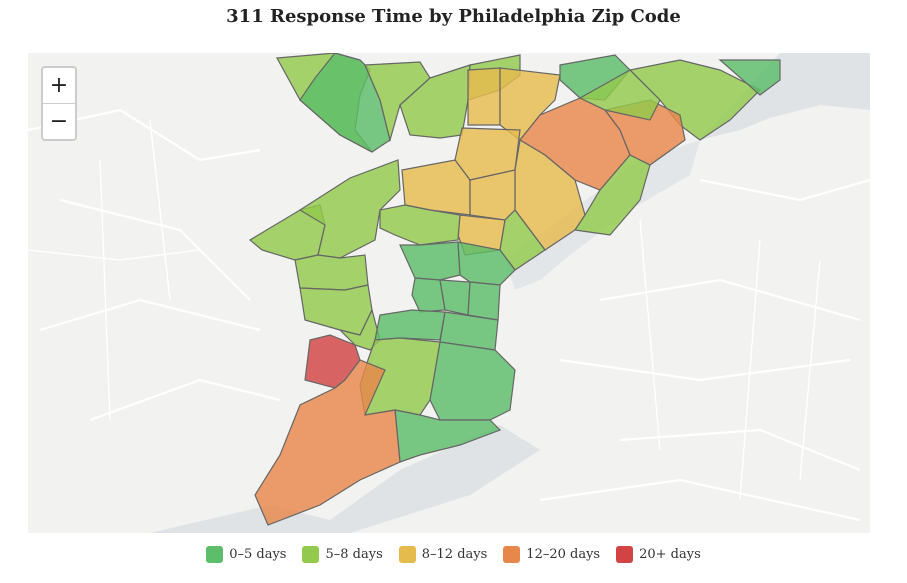 The width and height of the screenshot is (907, 583). I want to click on legend-label: 5–8 days, so click(354, 554).